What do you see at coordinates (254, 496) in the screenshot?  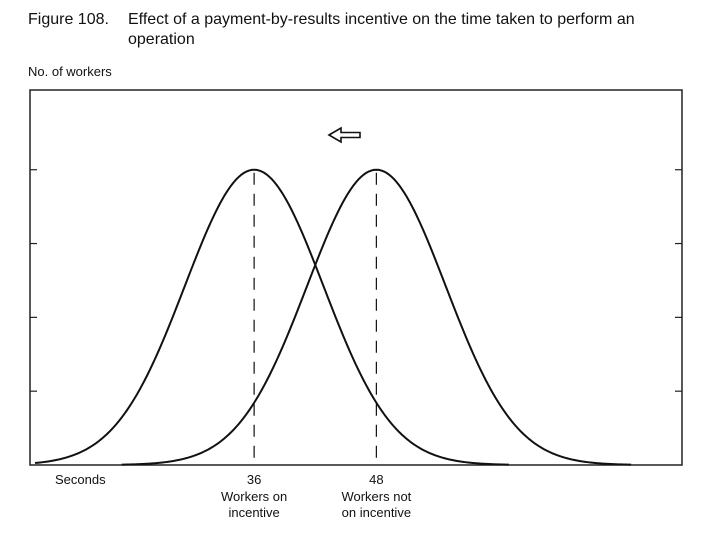 I see `series-label-1: Workers on` at bounding box center [254, 496].